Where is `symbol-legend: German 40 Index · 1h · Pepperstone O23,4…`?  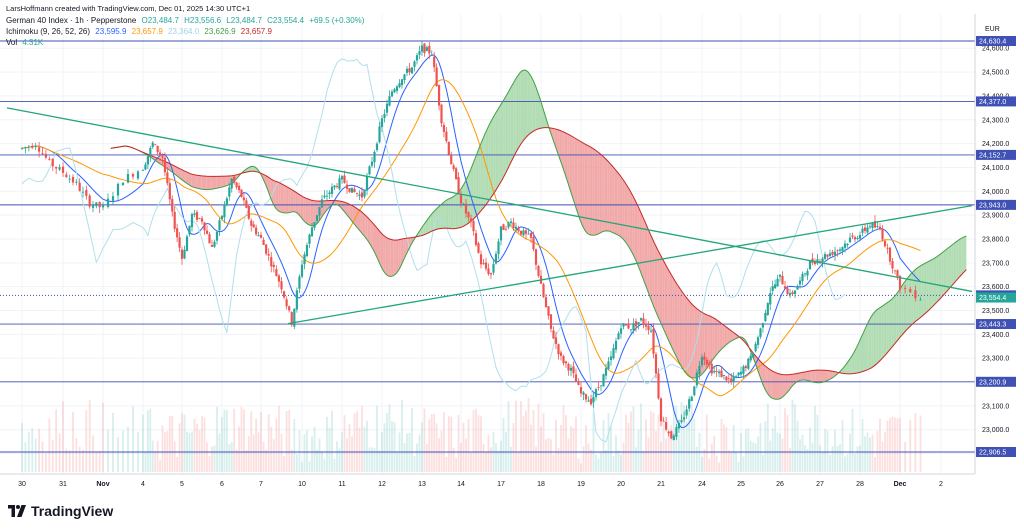 symbol-legend: German 40 Index · 1h · Pepperstone O23,4… is located at coordinates (186, 20).